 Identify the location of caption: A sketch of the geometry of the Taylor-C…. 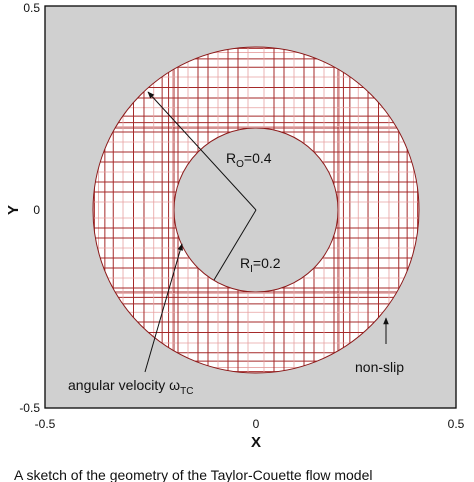
(193, 474).